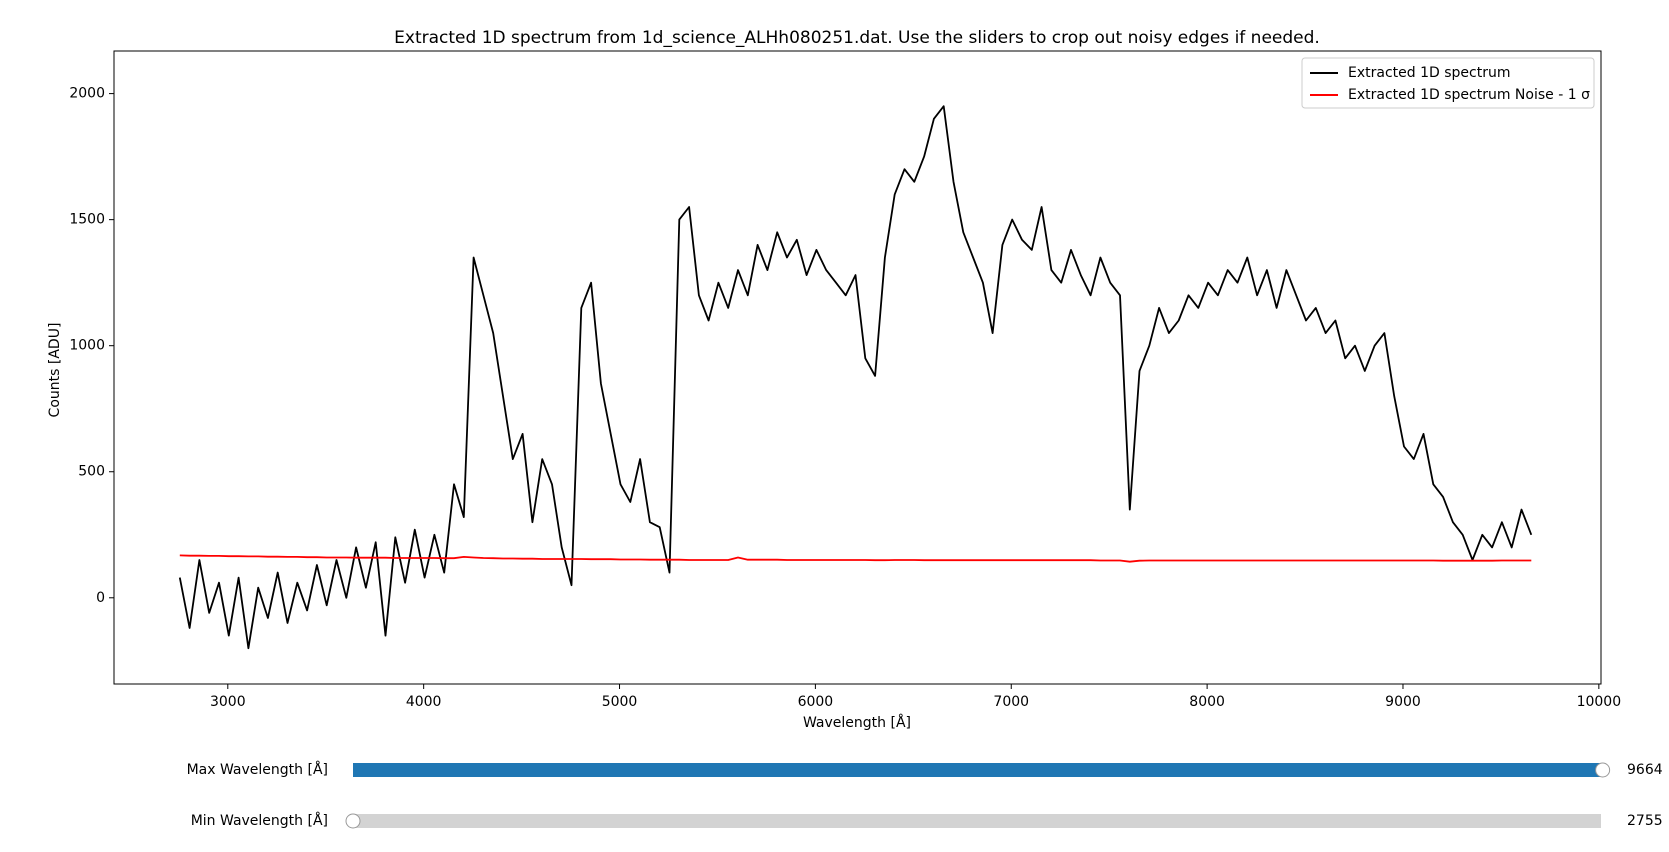 This screenshot has height=852, width=1669. Describe the element at coordinates (1645, 821) in the screenshot. I see `slider-value: 2755` at that location.